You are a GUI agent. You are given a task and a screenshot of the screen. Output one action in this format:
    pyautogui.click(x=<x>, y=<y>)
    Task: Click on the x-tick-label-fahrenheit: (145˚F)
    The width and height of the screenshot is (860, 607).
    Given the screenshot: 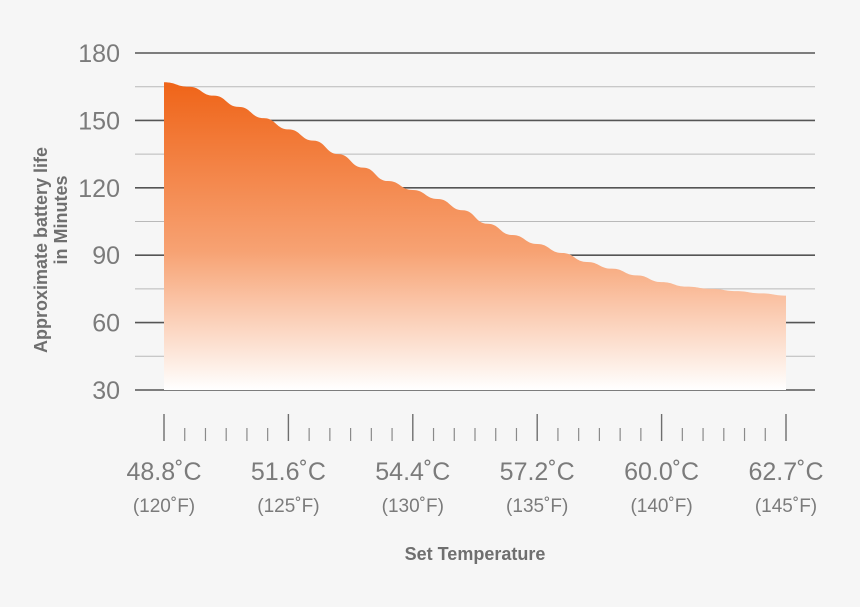 What is the action you would take?
    pyautogui.click(x=786, y=506)
    